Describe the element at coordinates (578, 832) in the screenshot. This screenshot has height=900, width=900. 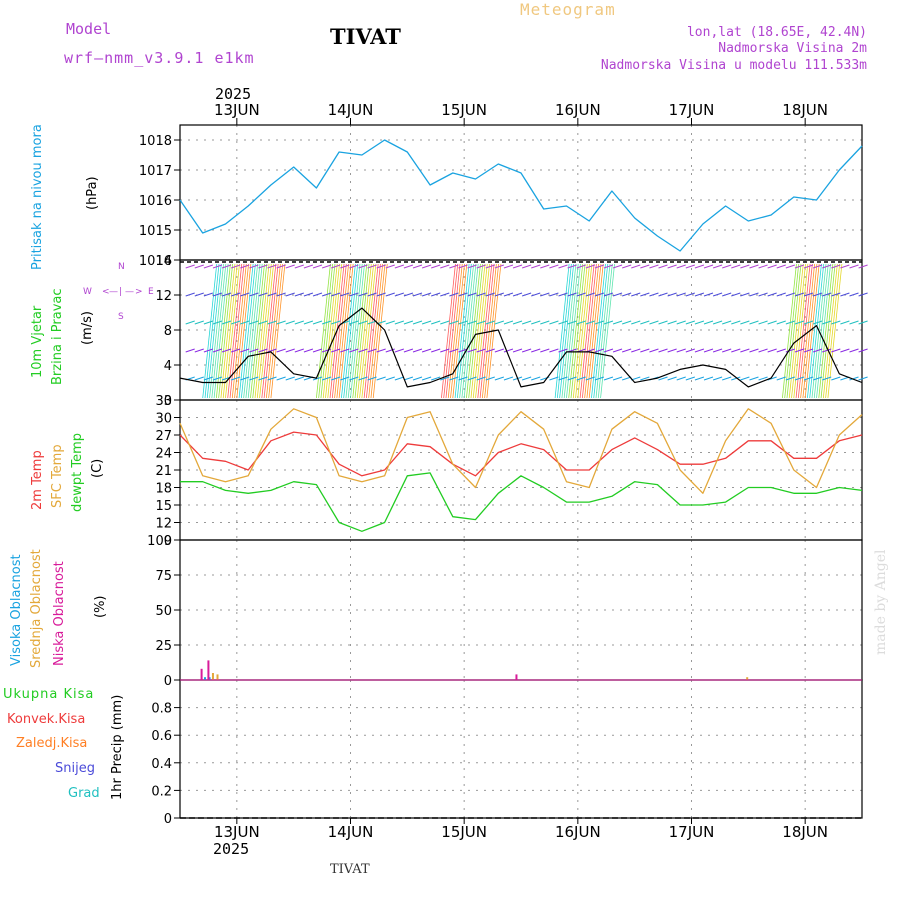
I see `x-tick-label-bottom: 16JUN` at that location.